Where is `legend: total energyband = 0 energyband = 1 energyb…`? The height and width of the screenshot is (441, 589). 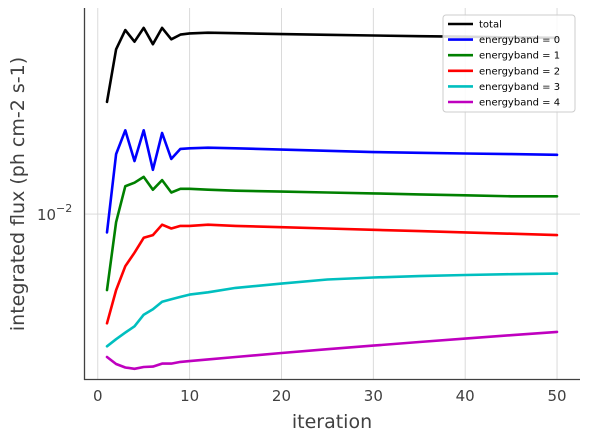
legend: total energyband = 0 energyband = 1 energyb… is located at coordinates (509, 63).